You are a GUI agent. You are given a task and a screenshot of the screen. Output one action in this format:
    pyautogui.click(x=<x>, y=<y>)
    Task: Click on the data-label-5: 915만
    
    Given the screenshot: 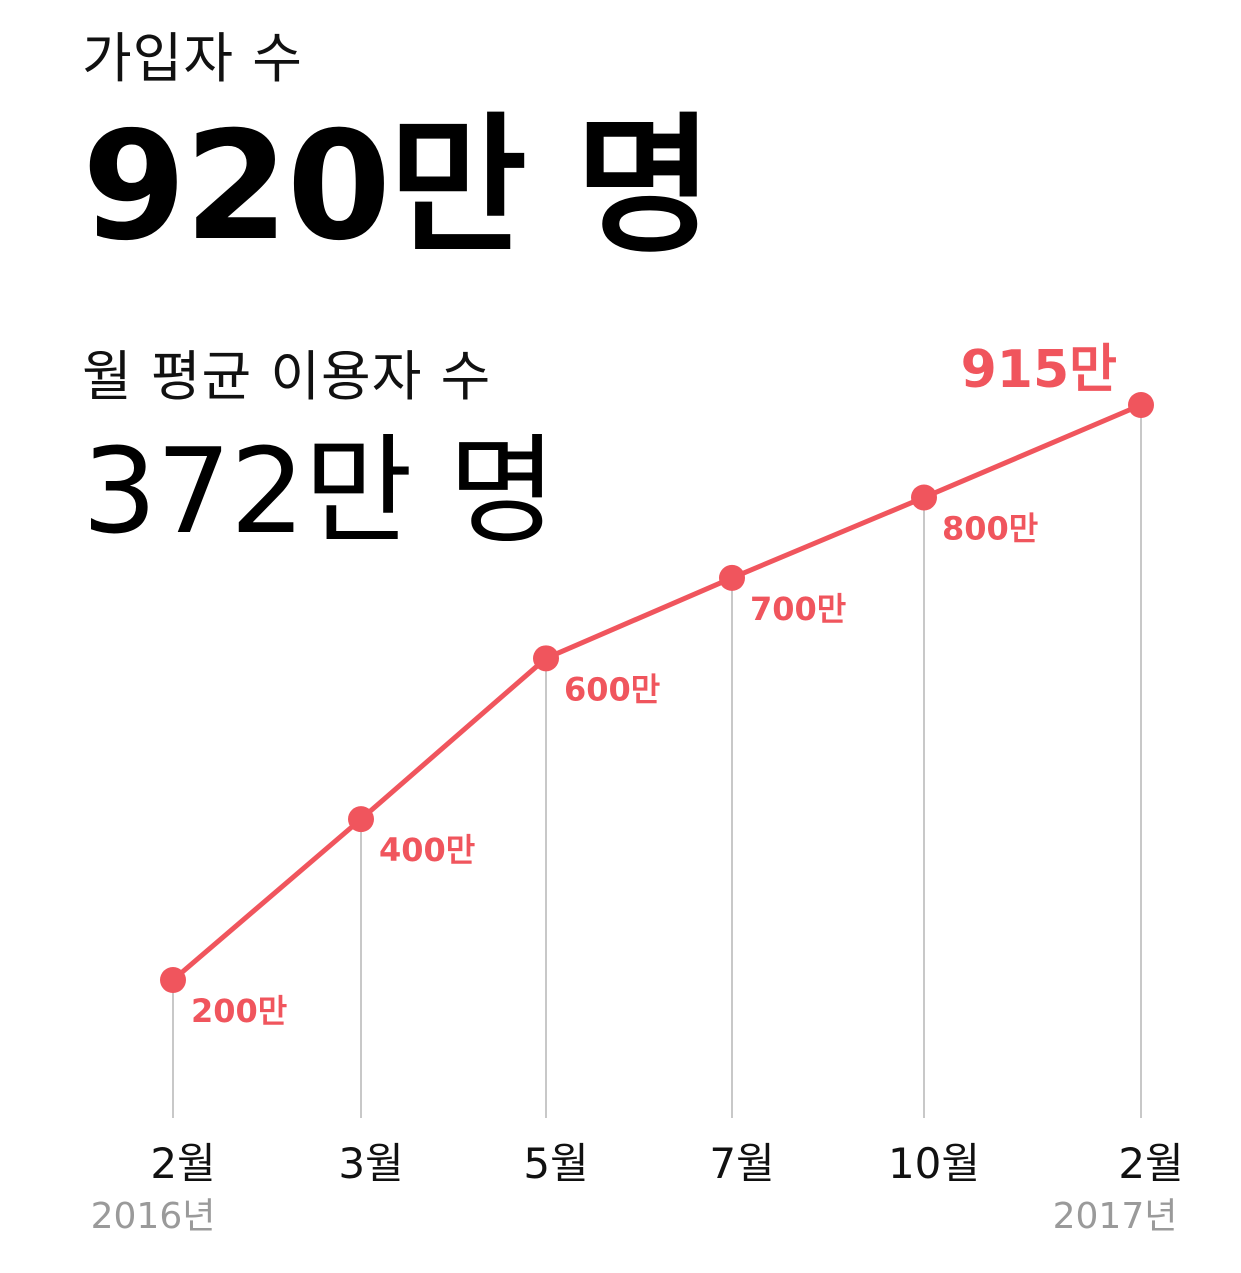 What is the action you would take?
    pyautogui.click(x=1039, y=370)
    